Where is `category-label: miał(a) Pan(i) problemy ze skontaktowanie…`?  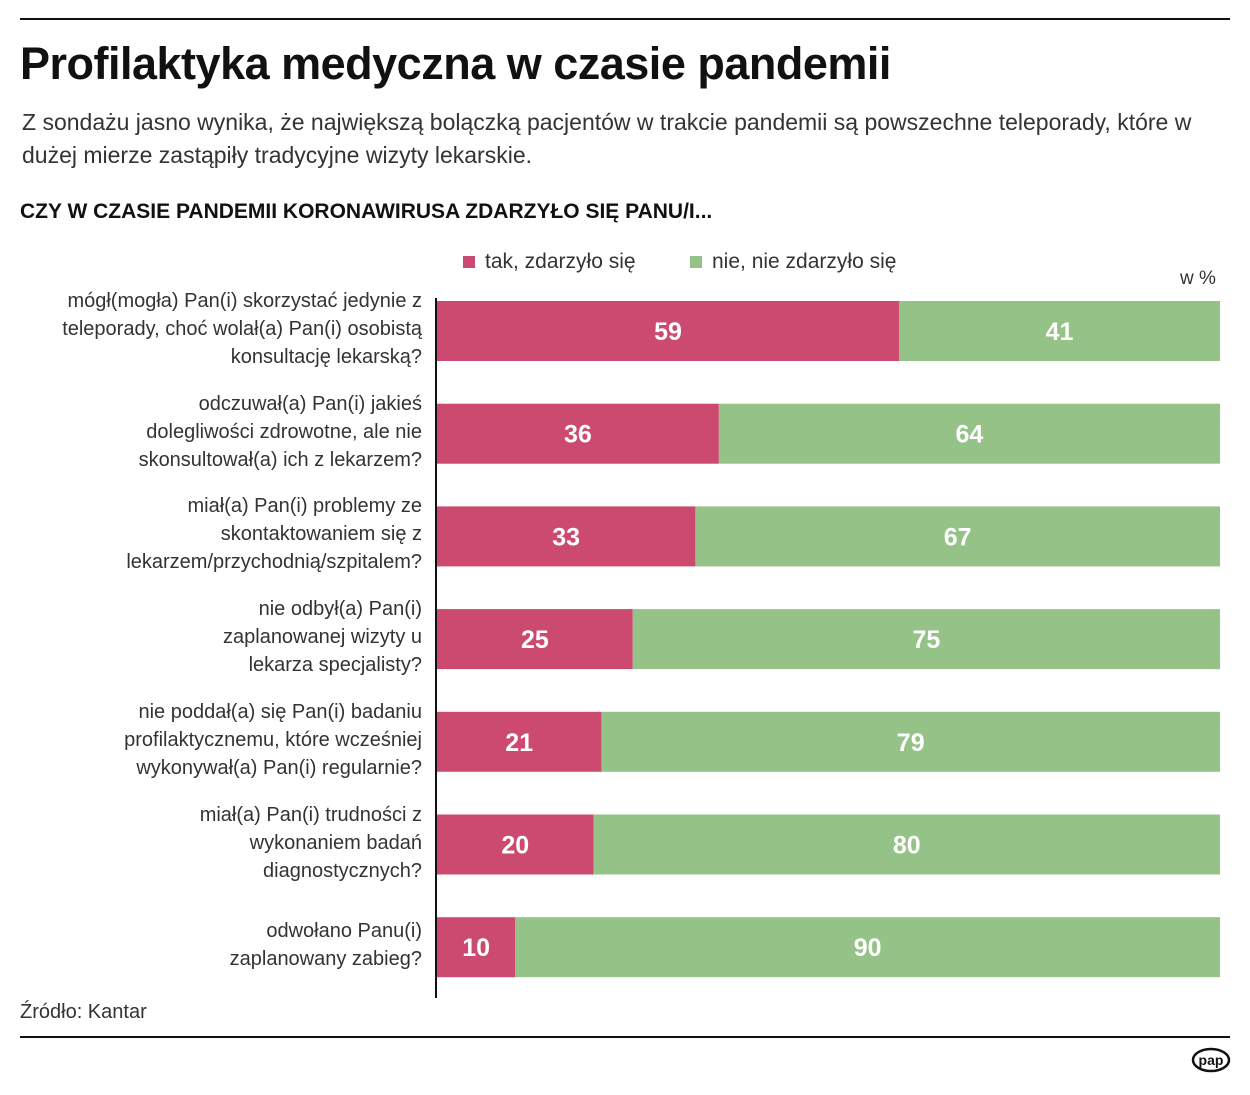
category-label: miał(a) Pan(i) problemy ze skontaktowanie… is located at coordinates (274, 534).